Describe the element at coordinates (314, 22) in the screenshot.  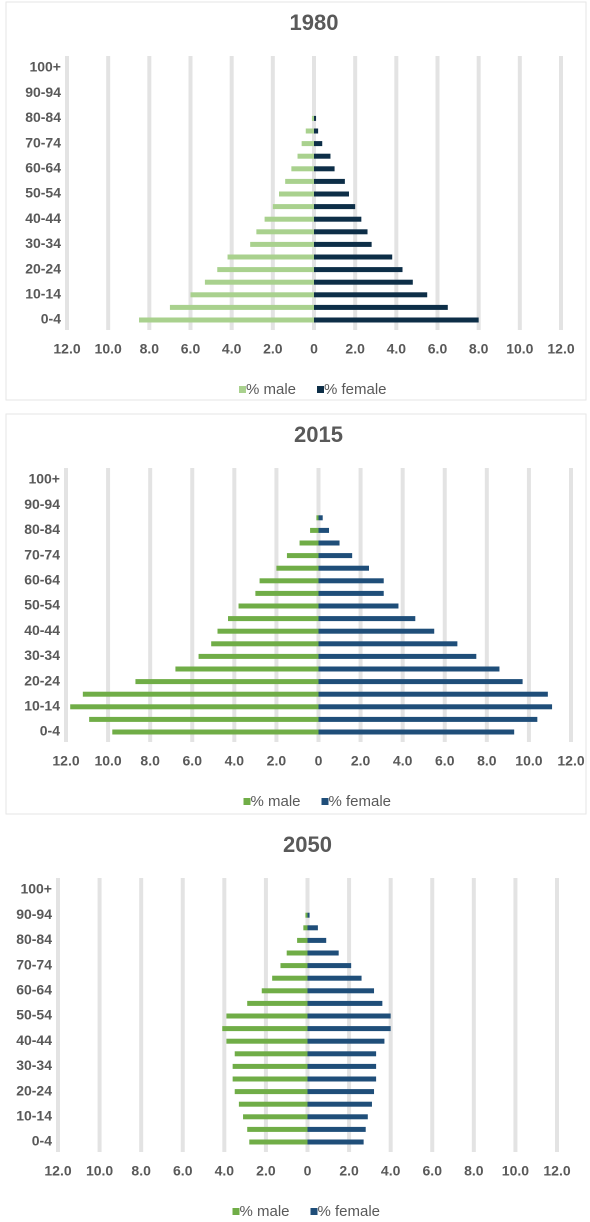
I see `chart-title: 1980` at that location.